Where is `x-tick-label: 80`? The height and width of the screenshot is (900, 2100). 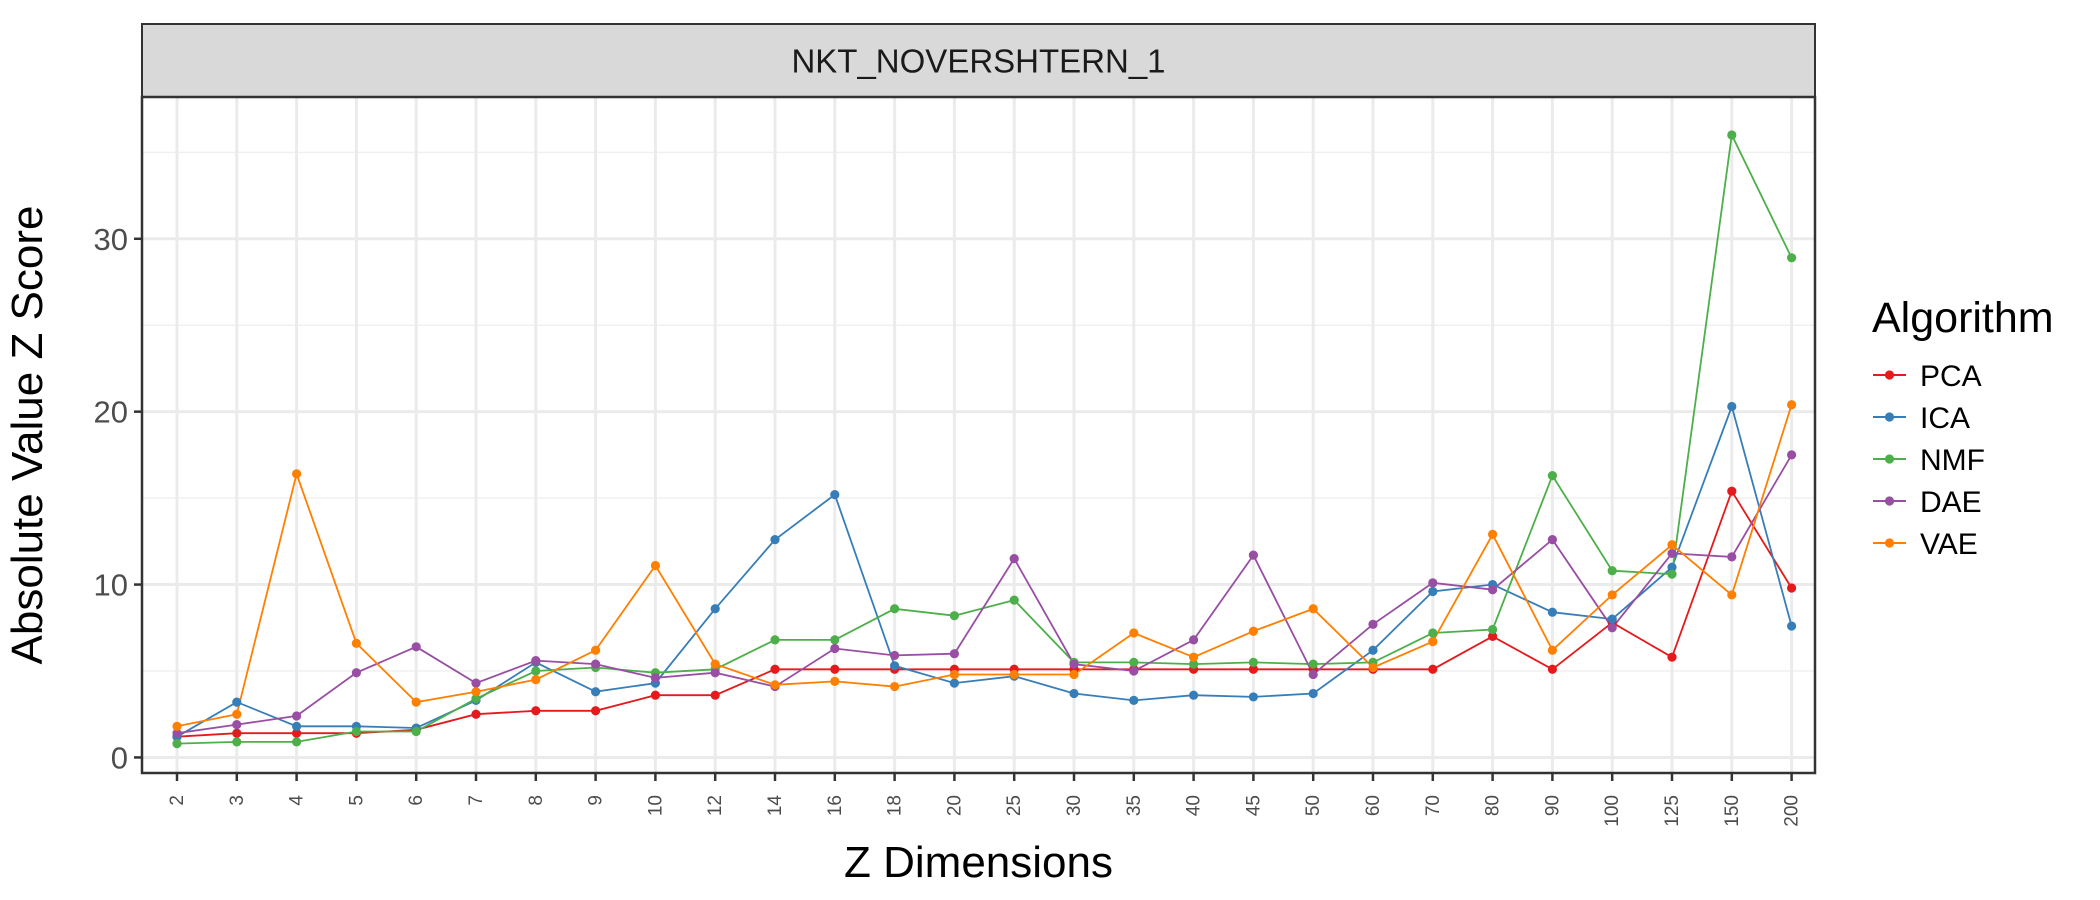
x-tick-label: 80 is located at coordinates (1493, 805).